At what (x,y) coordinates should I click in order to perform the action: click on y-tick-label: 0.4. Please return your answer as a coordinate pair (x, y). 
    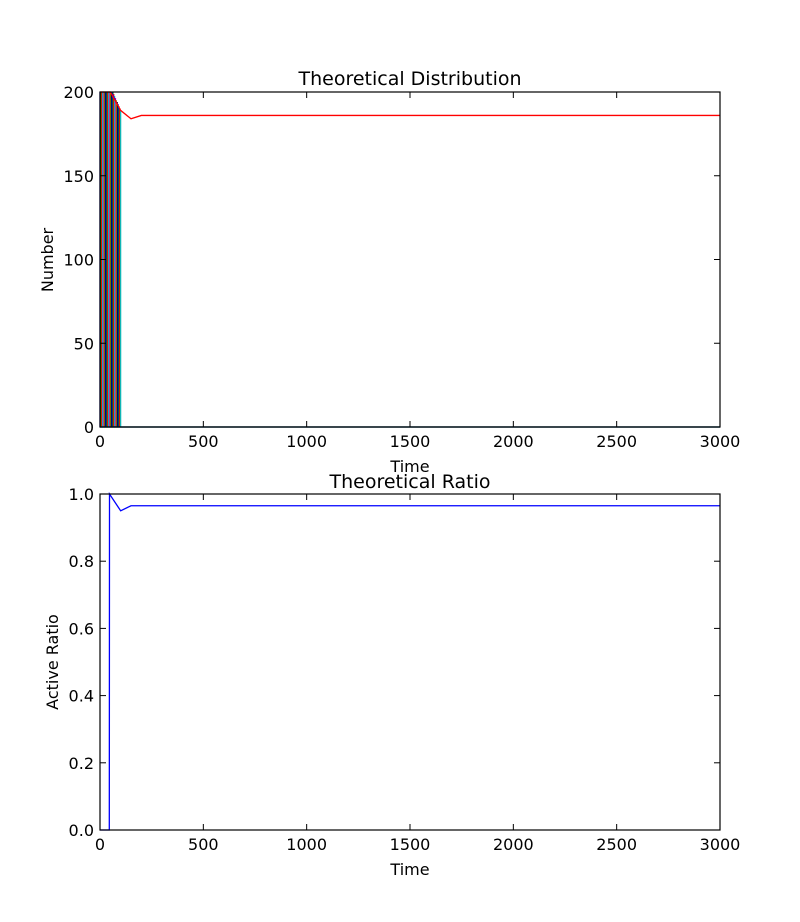
    Looking at the image, I should click on (81, 696).